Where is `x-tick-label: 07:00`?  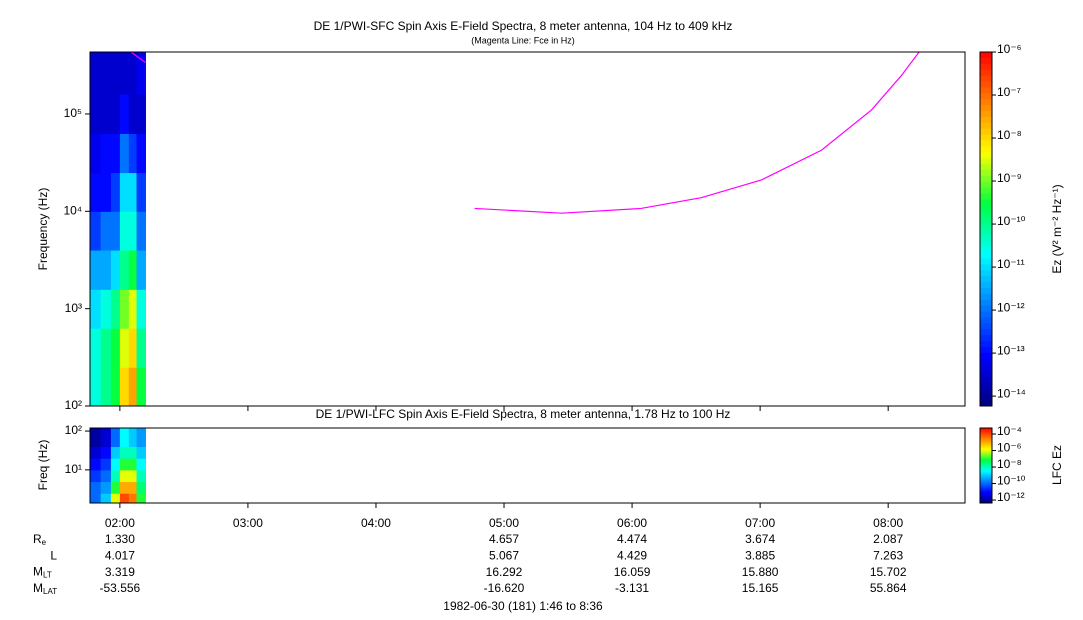
x-tick-label: 07:00 is located at coordinates (760, 523).